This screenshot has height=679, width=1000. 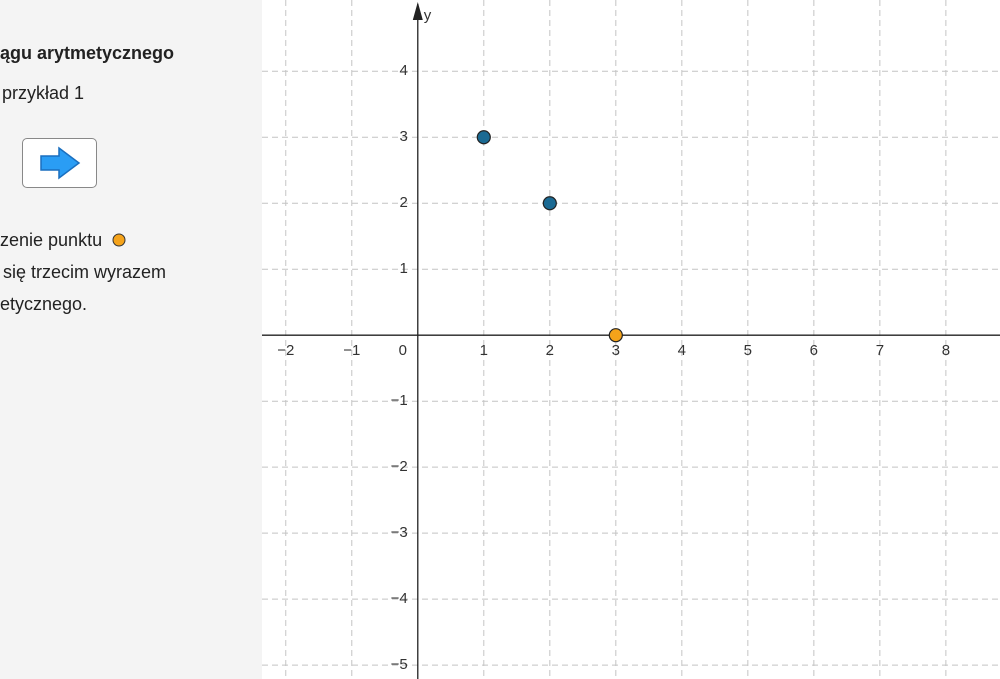 I want to click on y-tick-label: 4, so click(x=403, y=70).